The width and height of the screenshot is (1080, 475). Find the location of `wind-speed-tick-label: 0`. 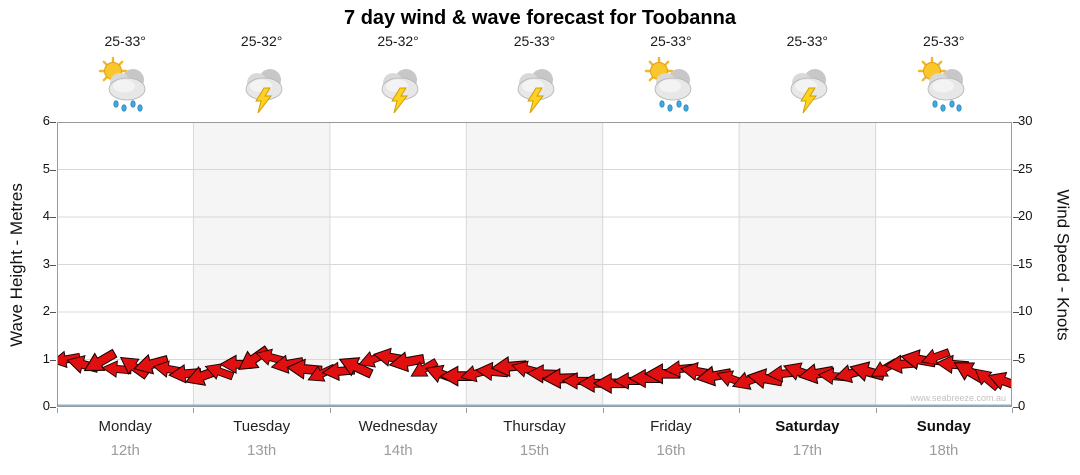

wind-speed-tick-label: 0 is located at coordinates (1022, 405).